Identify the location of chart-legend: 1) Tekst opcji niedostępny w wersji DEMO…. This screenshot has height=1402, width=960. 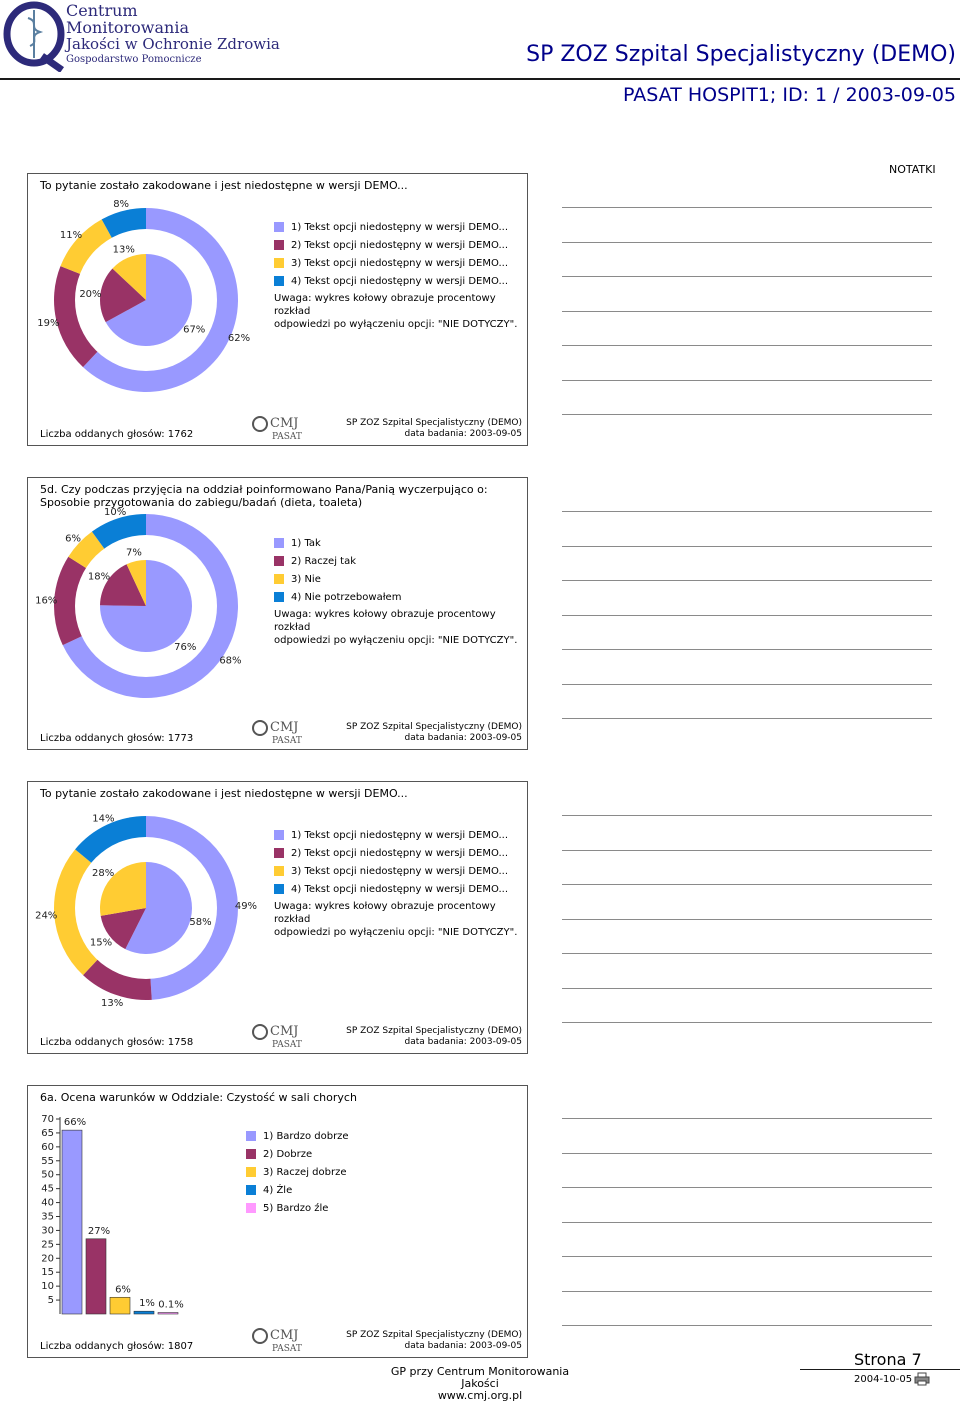
(400, 882).